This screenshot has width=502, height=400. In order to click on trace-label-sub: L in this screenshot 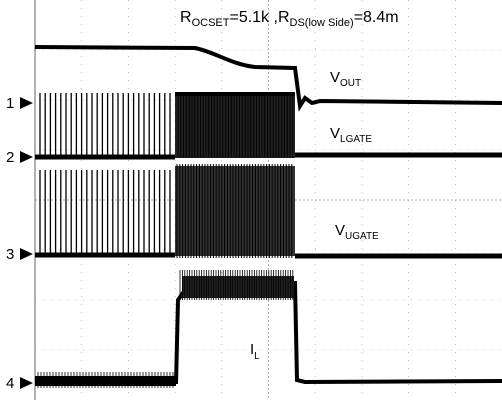, I will do `click(257, 356)`.